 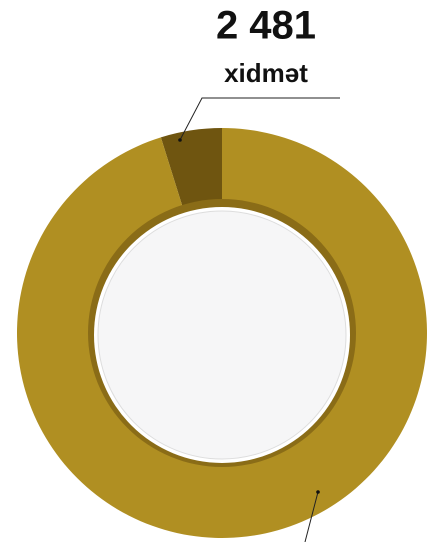 What do you see at coordinates (266, 73) in the screenshot?
I see `unit-label: xidmət` at bounding box center [266, 73].